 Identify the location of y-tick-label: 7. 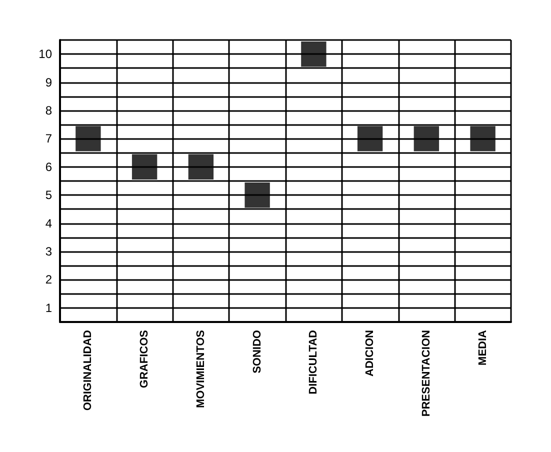
(48, 139).